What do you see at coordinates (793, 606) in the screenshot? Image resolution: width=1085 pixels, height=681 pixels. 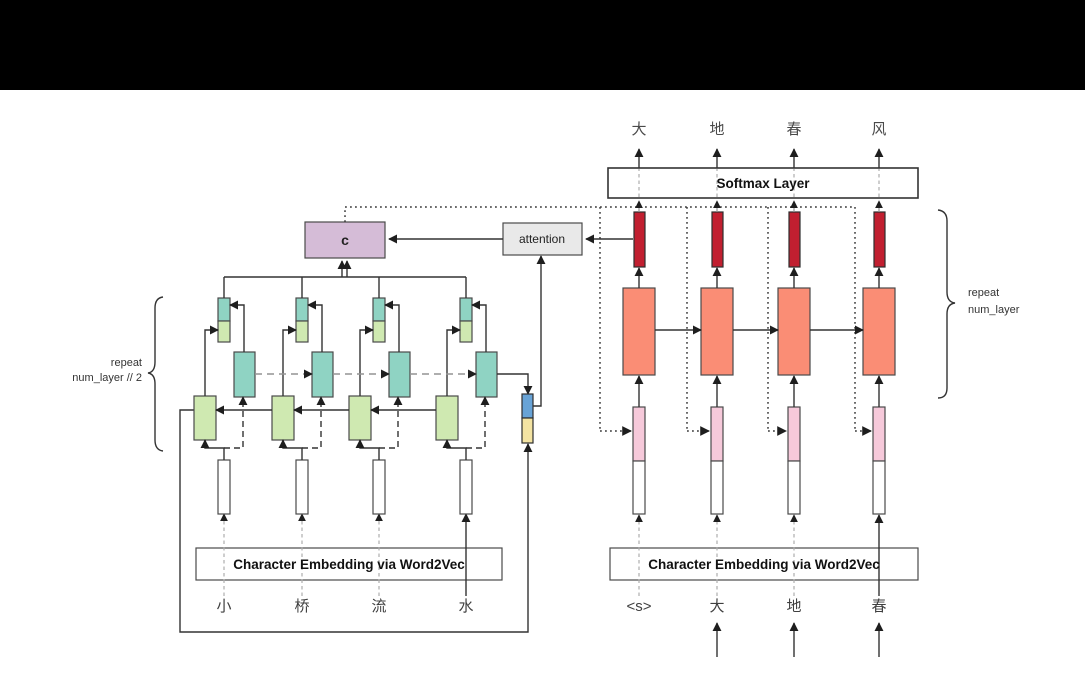 I see `decoder-input-char: 地` at bounding box center [793, 606].